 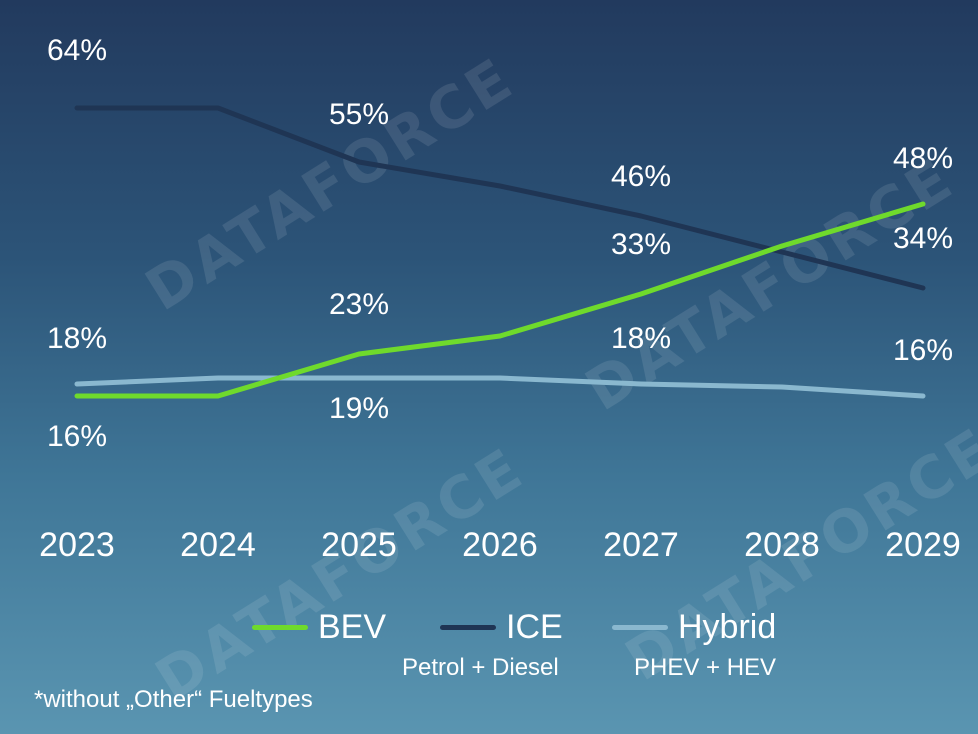 I want to click on legend-sublabel-hybrid: PHEV + HEV, so click(x=705, y=667).